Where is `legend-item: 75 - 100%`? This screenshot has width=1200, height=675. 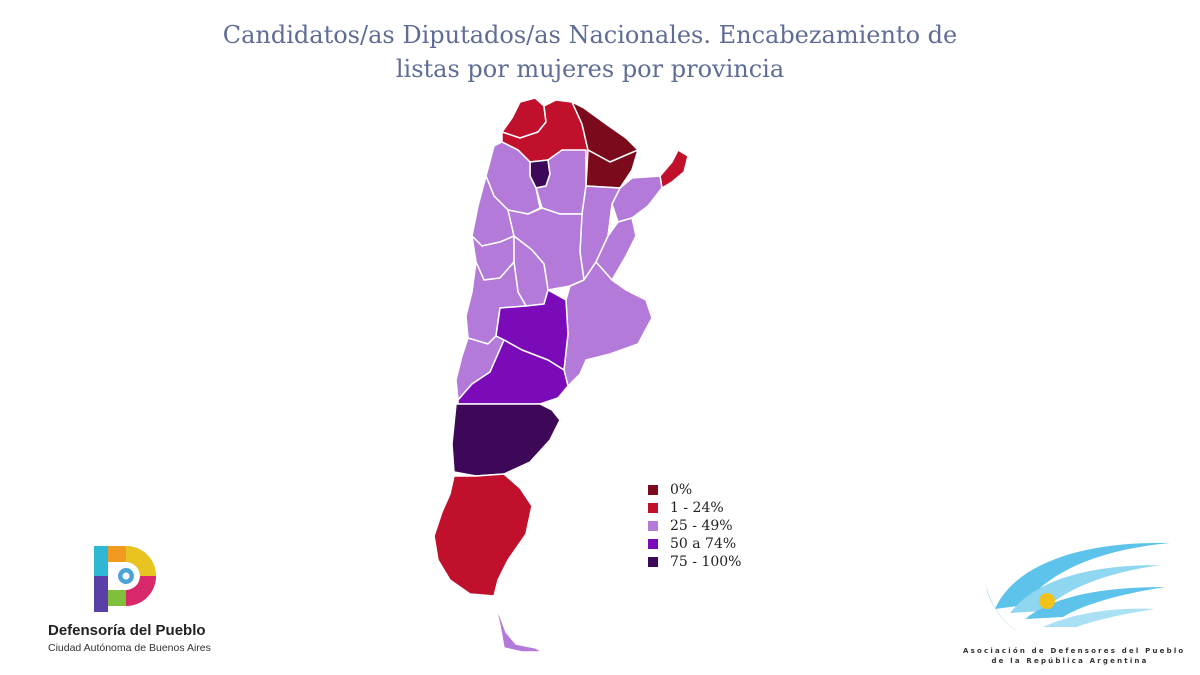 legend-item: 75 - 100% is located at coordinates (694, 562).